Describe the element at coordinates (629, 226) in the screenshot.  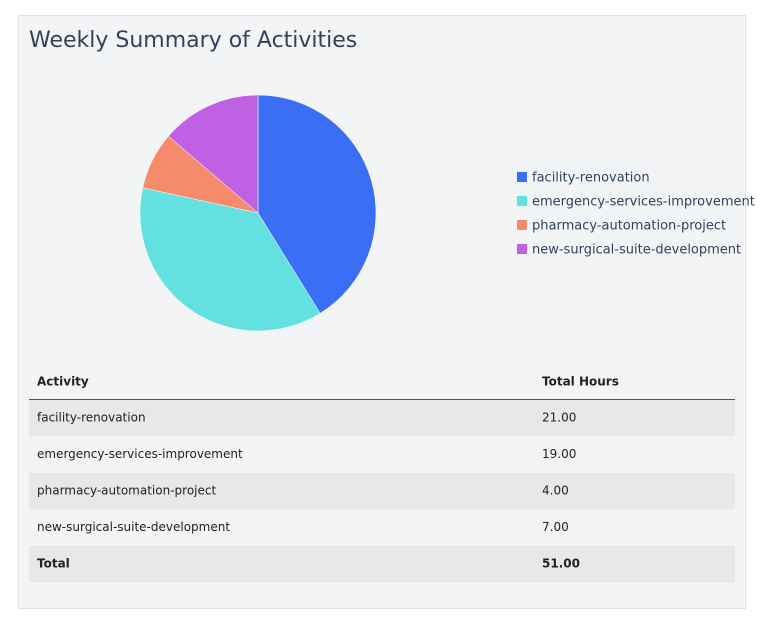
I see `legend-label: pharmacy-automation-project` at that location.